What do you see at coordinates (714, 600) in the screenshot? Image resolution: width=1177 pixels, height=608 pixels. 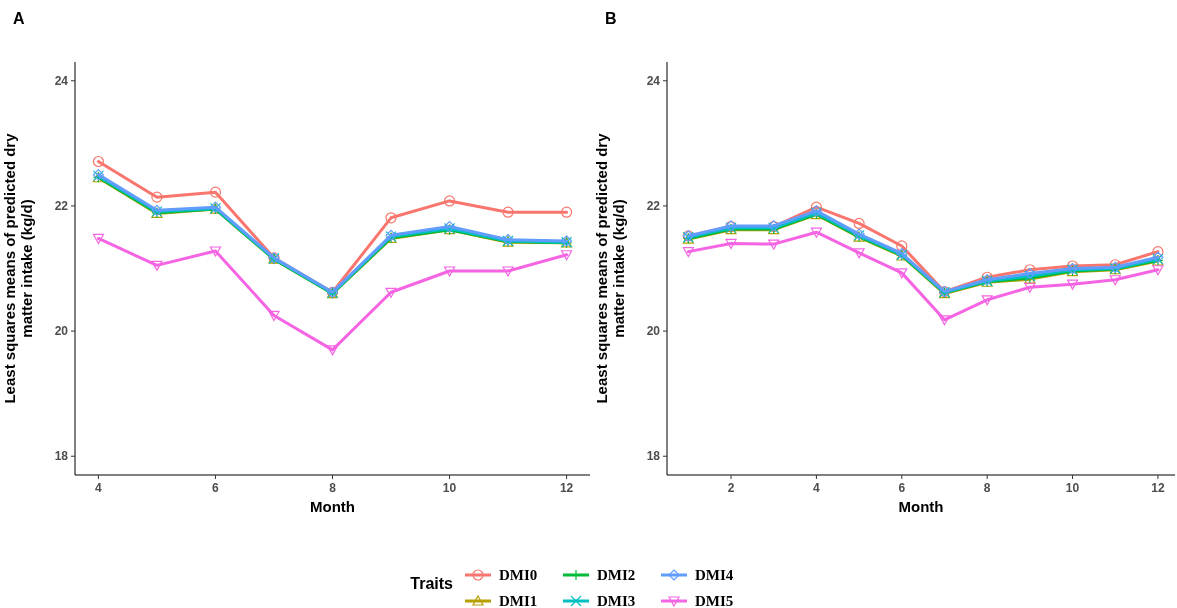 I see `legend-label: DMI5` at bounding box center [714, 600].